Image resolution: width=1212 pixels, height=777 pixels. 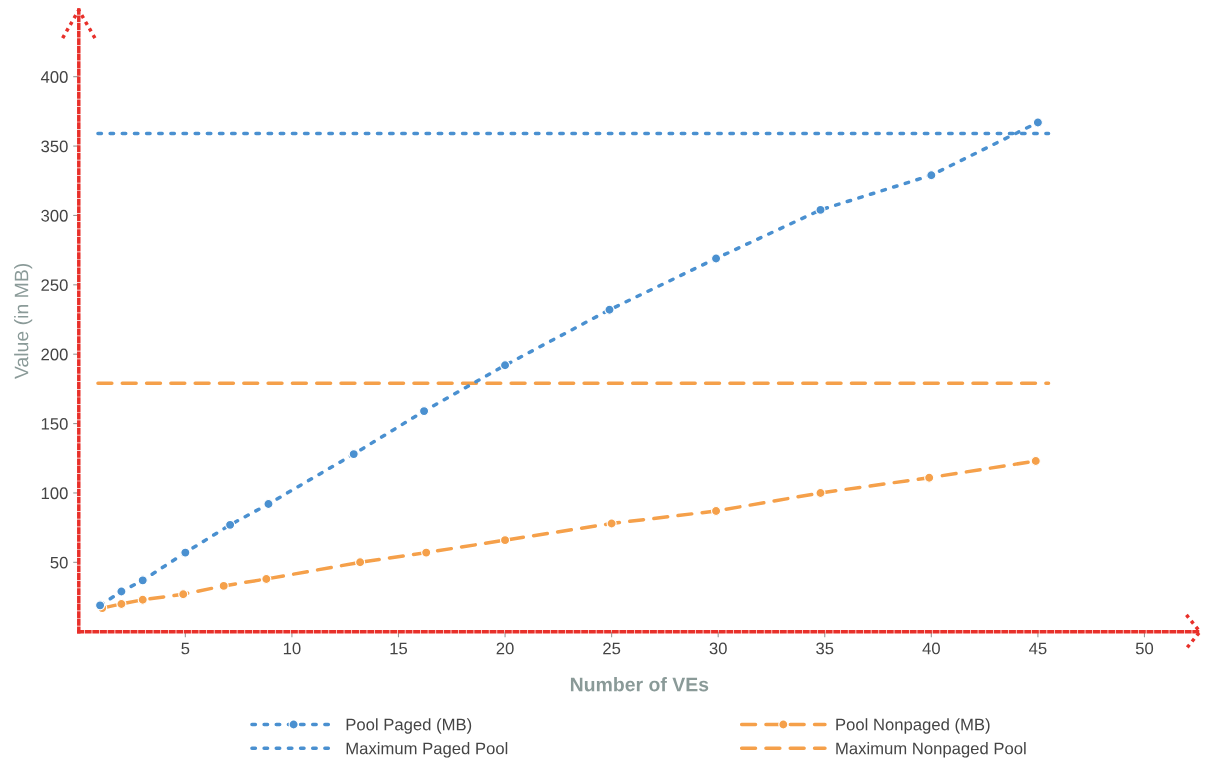 I want to click on x-tick-label: 5, so click(x=185, y=648).